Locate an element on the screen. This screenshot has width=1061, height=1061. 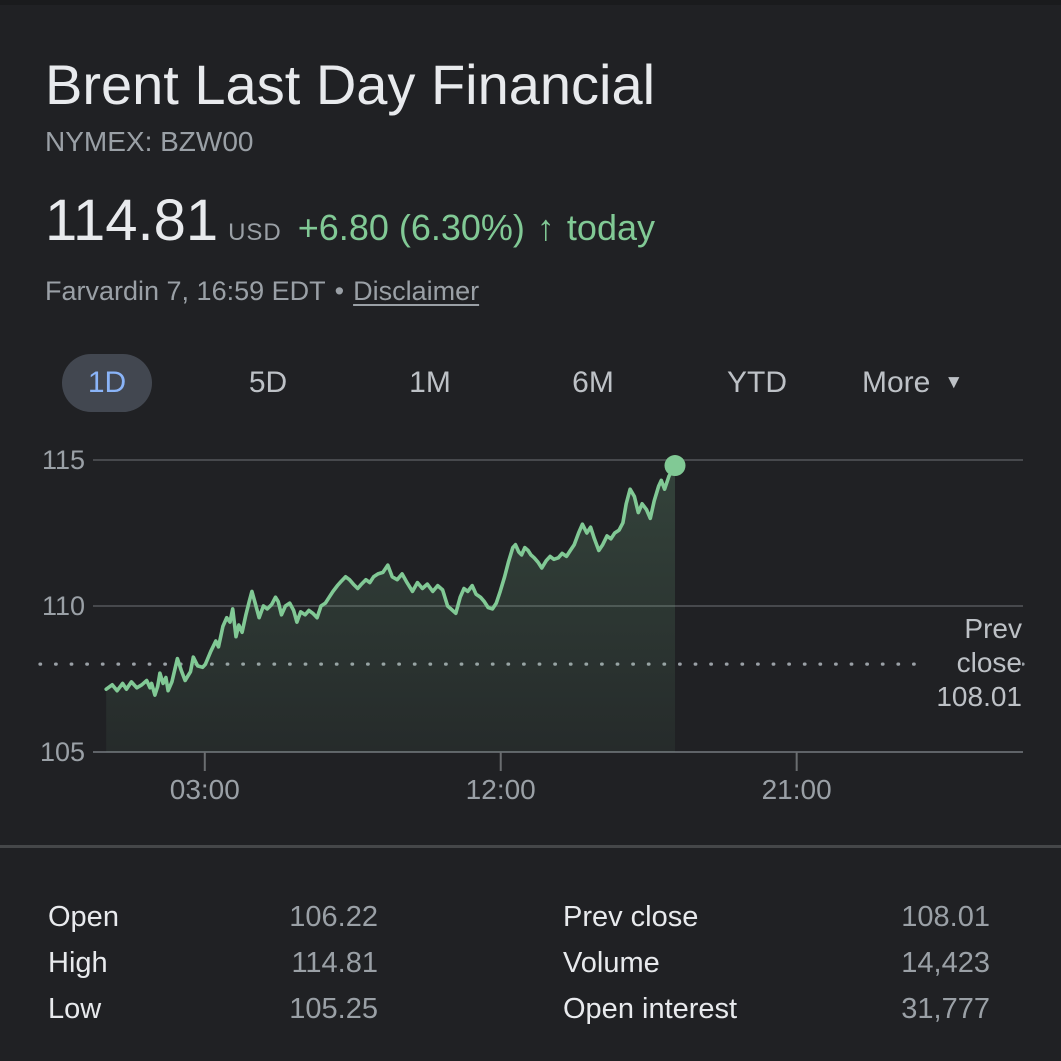
page-title: Brent Last Day Financial is located at coordinates (350, 84).